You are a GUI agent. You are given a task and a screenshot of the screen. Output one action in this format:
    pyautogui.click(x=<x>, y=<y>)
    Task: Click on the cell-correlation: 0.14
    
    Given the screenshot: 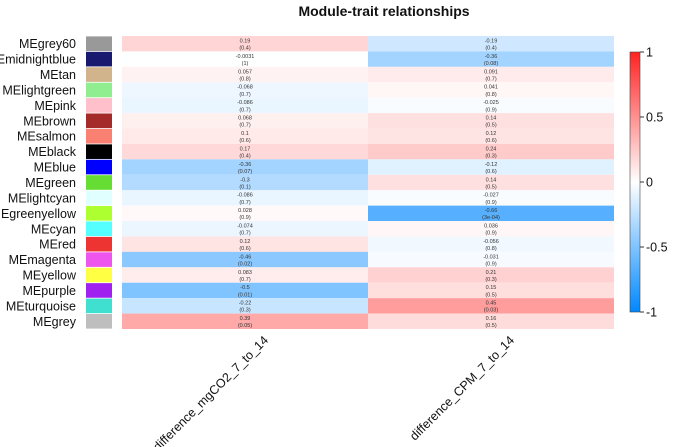 What is the action you would take?
    pyautogui.click(x=491, y=119)
    